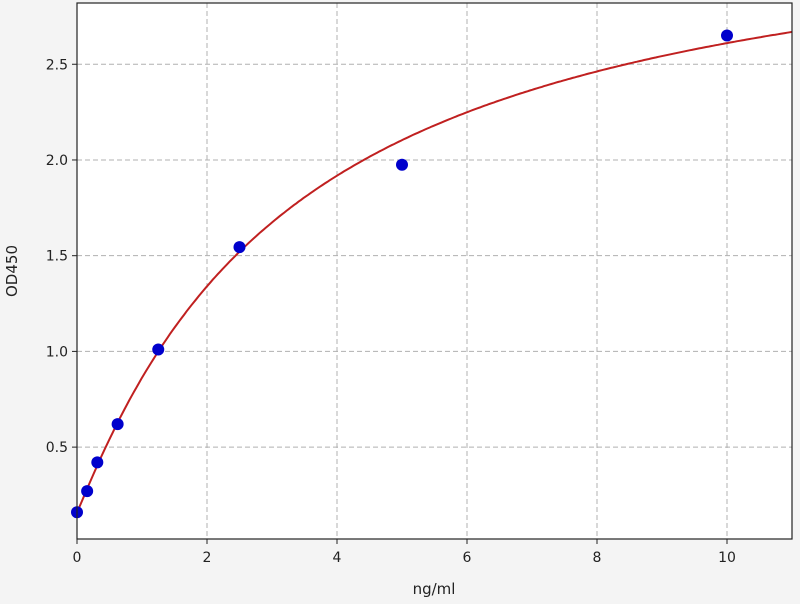 This screenshot has width=800, height=604. Describe the element at coordinates (207, 558) in the screenshot. I see `x-tick-label: 2` at that location.